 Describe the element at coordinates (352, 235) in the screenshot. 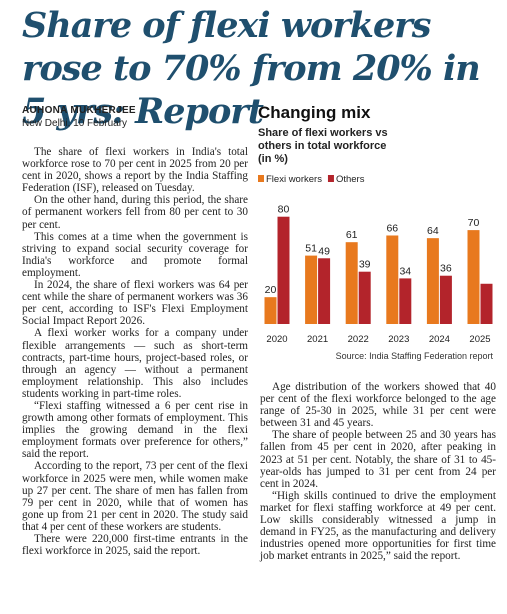

I see `data-label: 61` at that location.